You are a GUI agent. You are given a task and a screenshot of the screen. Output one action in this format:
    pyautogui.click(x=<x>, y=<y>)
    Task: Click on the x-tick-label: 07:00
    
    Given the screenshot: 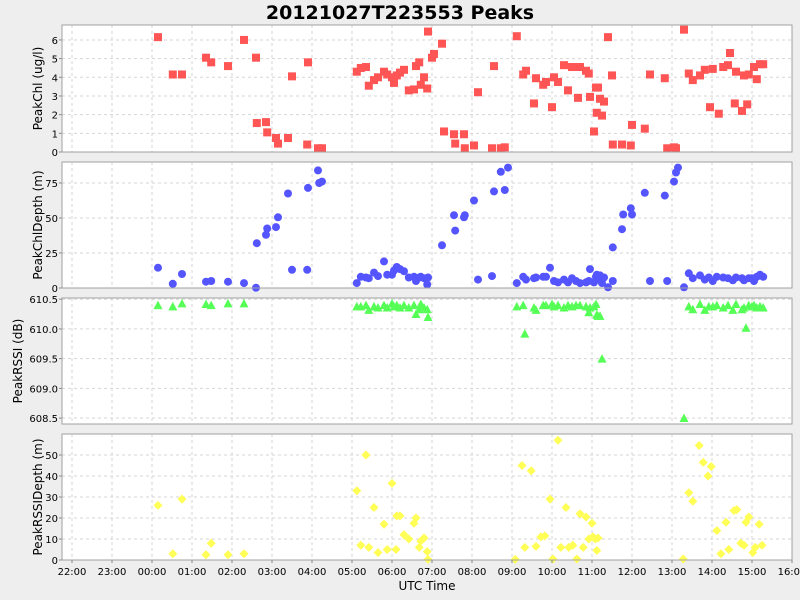 What is the action you would take?
    pyautogui.click(x=432, y=572)
    